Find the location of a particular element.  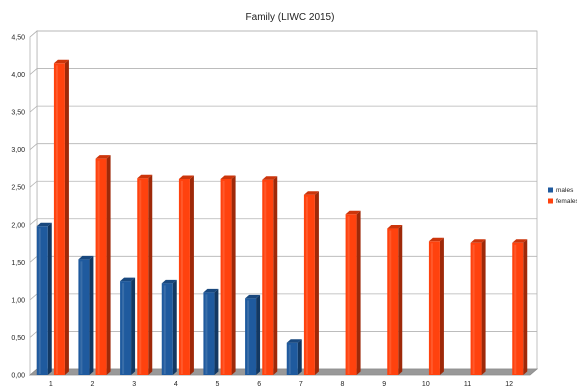

x-tick-label: 3 is located at coordinates (134, 384).